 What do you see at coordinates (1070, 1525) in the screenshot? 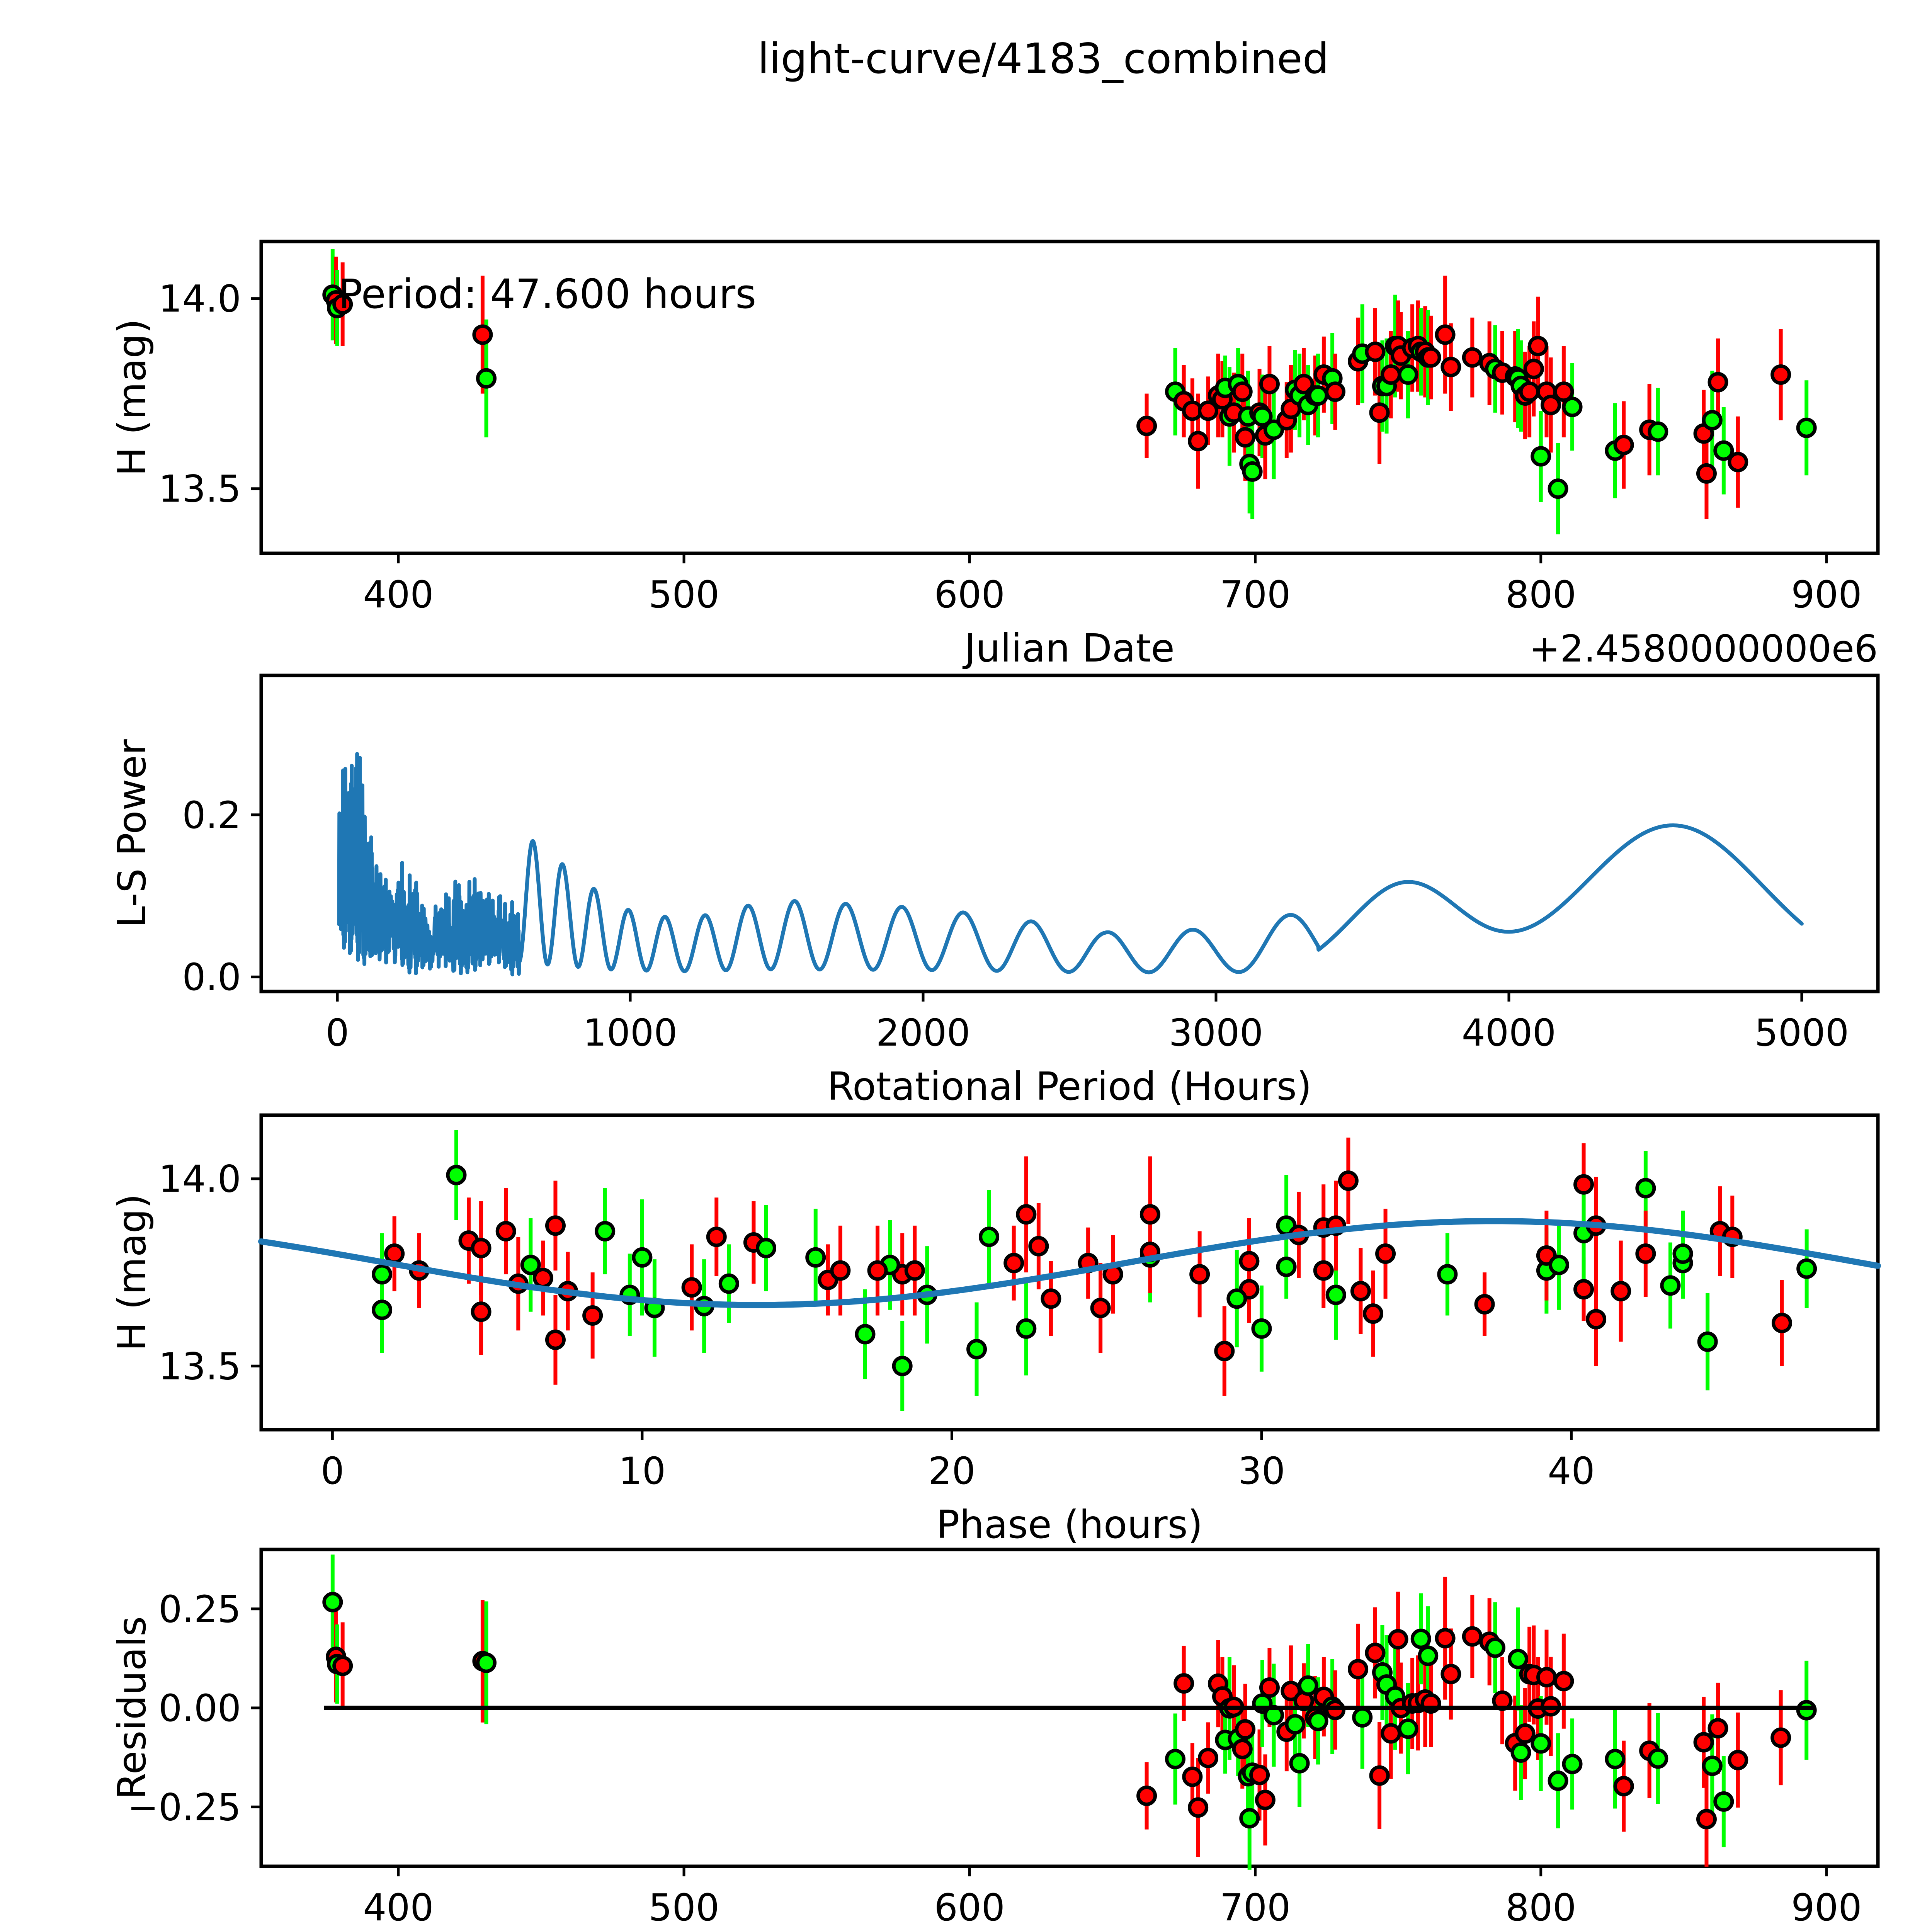
I see `xaxis-label-phasefold: Phase (hours)` at bounding box center [1070, 1525].